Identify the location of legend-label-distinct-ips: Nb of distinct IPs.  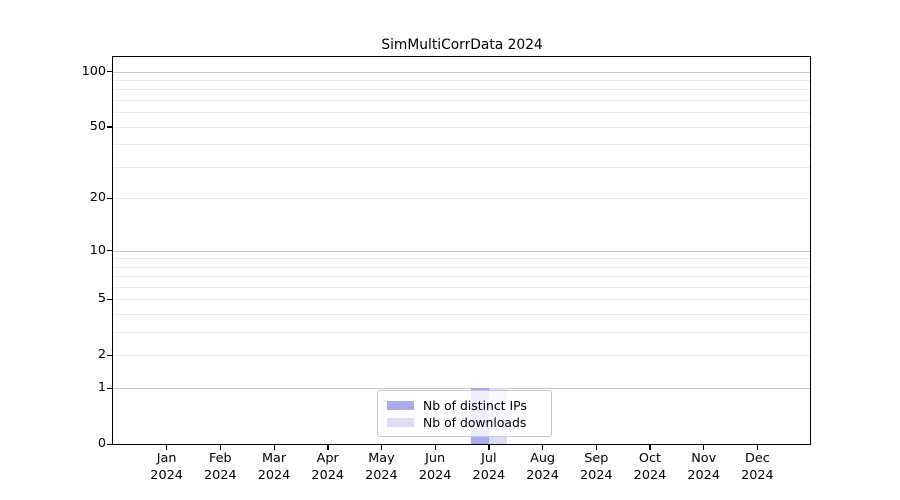
(475, 405).